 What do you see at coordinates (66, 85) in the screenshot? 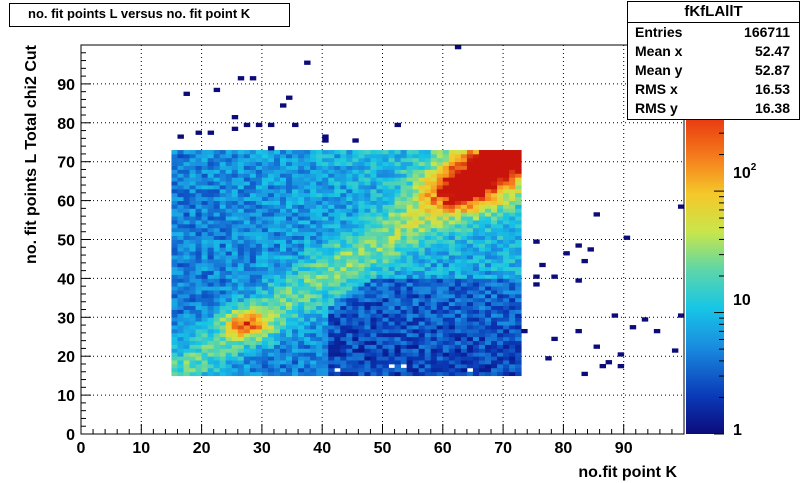
I see `y-tick-label: 90` at bounding box center [66, 85].